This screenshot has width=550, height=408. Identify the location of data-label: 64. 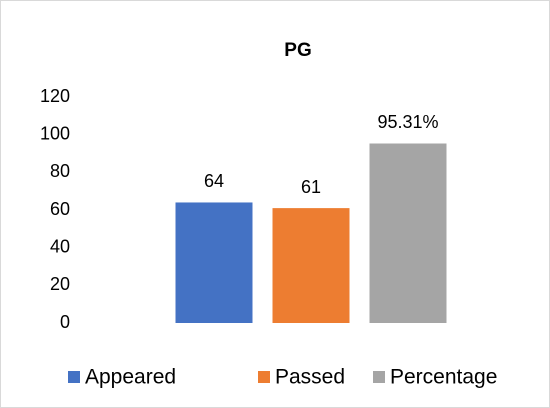
(214, 181).